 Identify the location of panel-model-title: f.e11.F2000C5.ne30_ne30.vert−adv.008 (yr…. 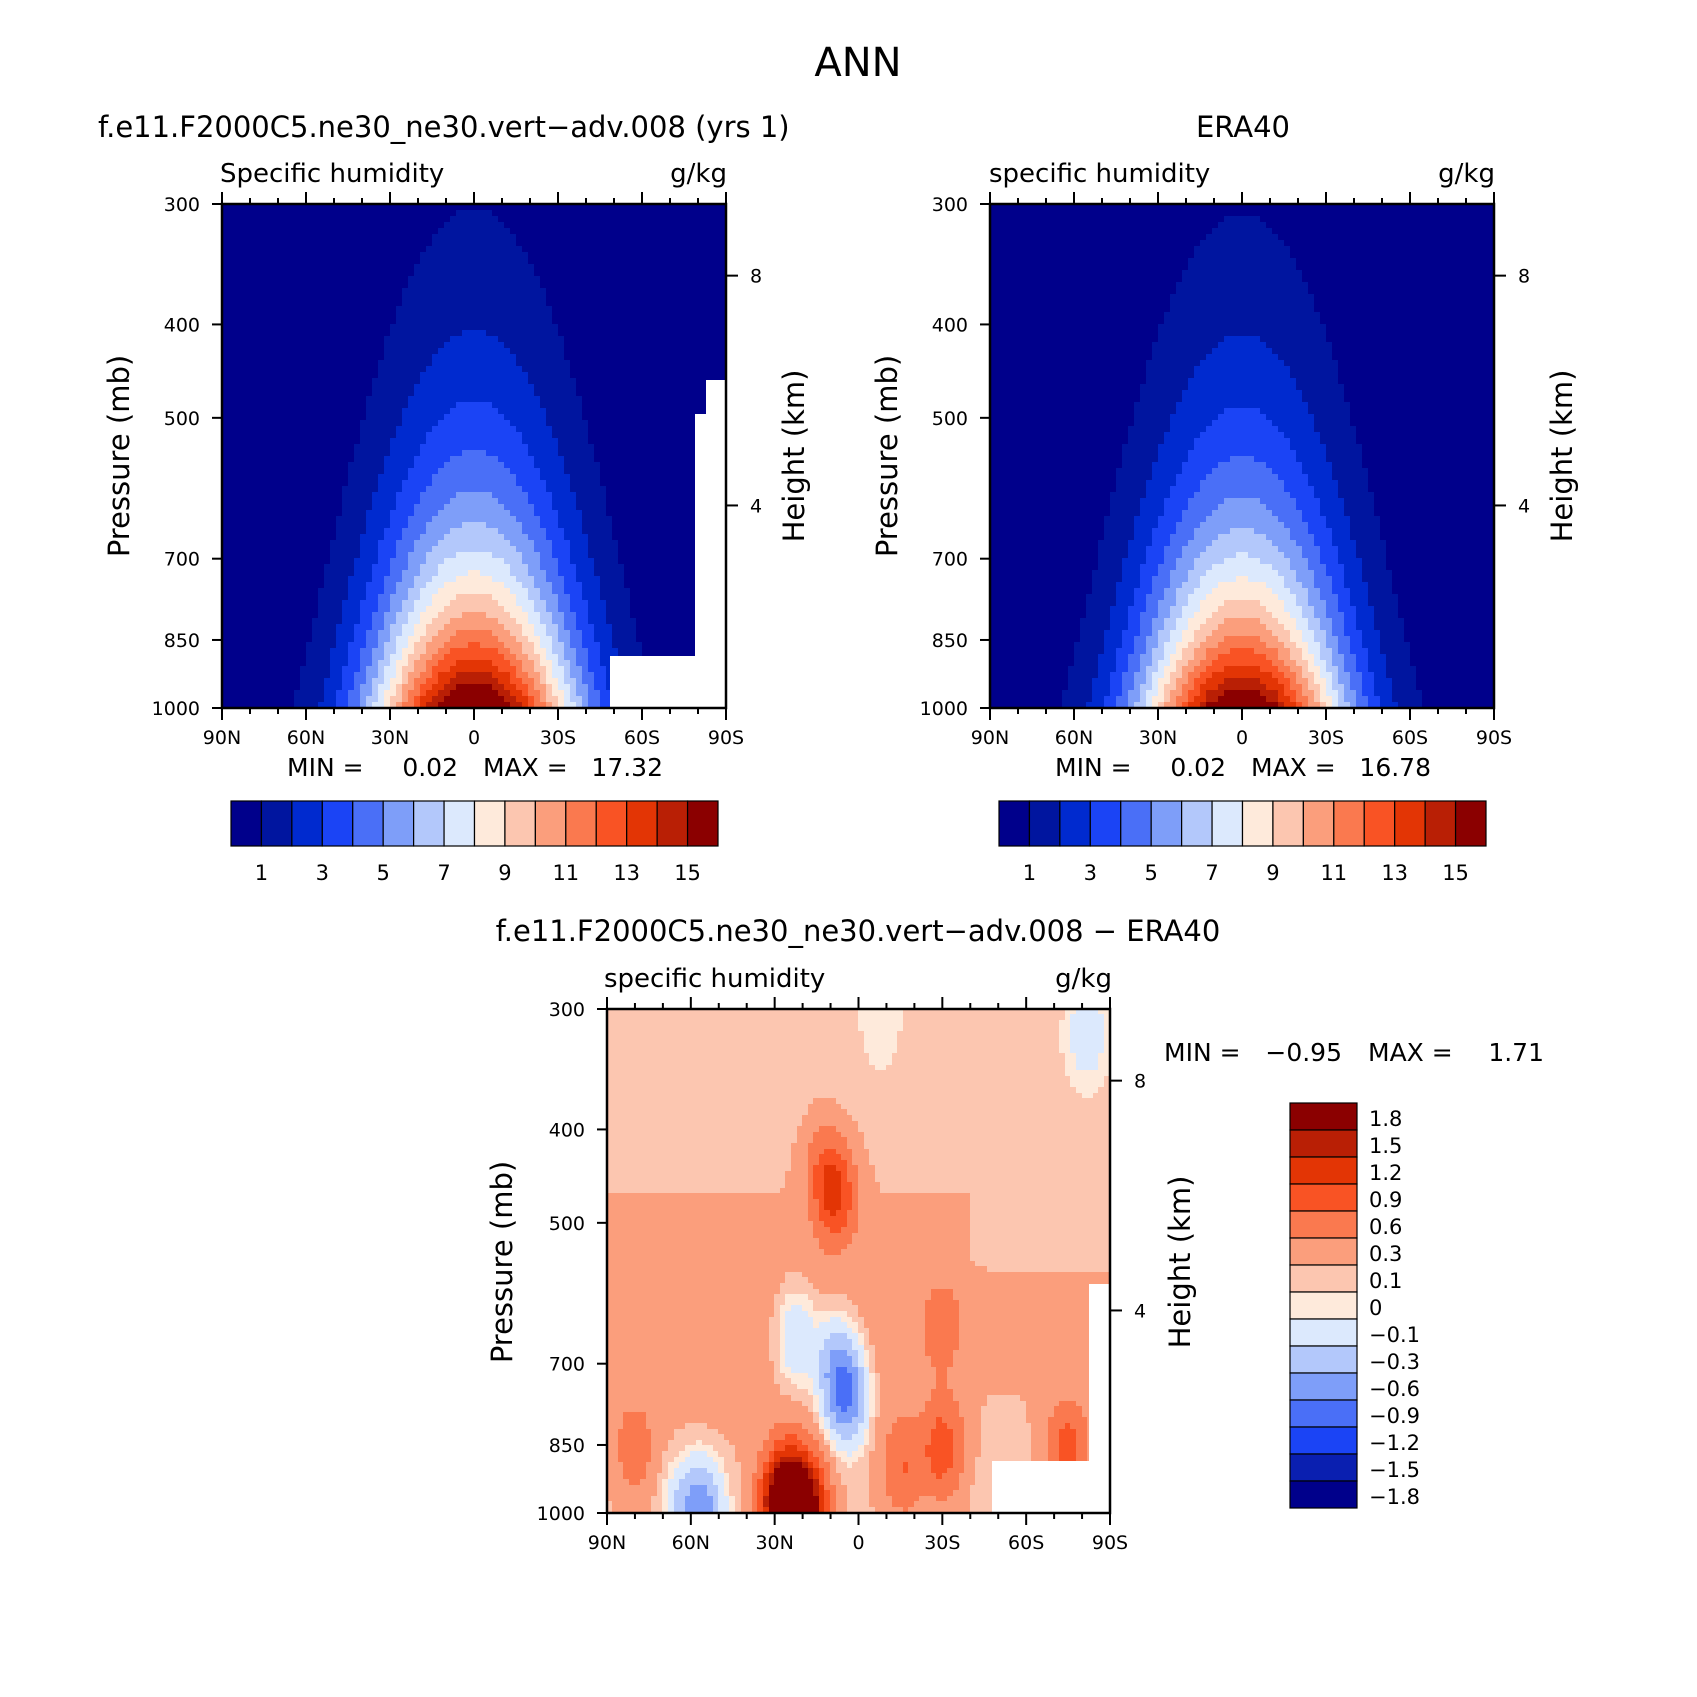
(444, 127).